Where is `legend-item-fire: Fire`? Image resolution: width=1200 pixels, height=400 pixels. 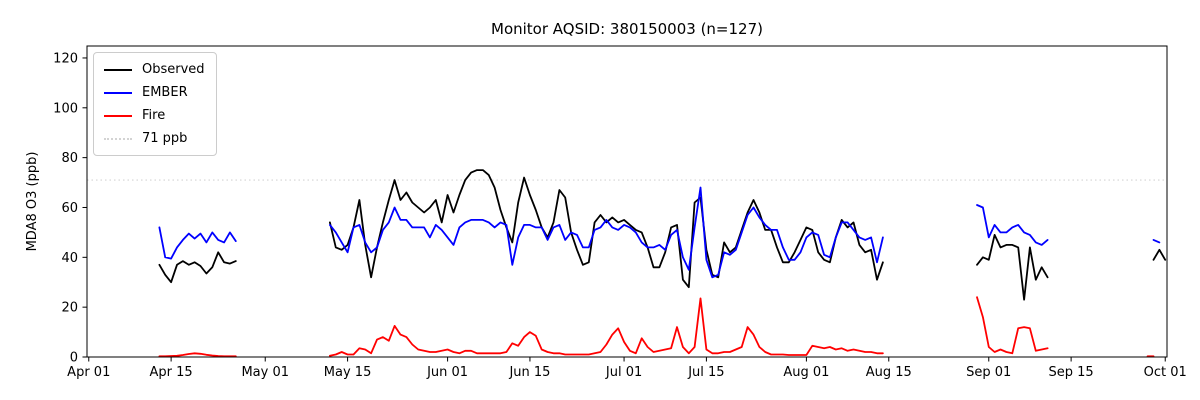 legend-item-fire: Fire is located at coordinates (154, 115).